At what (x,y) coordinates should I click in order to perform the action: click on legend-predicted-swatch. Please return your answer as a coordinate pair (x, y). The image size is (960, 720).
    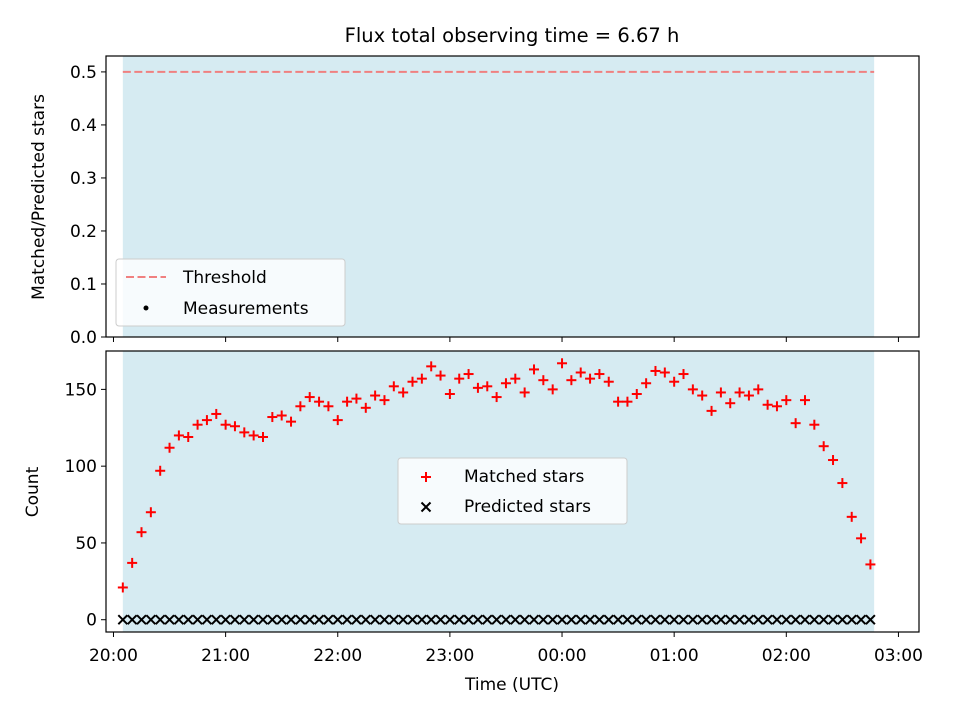
    Looking at the image, I should click on (426, 507).